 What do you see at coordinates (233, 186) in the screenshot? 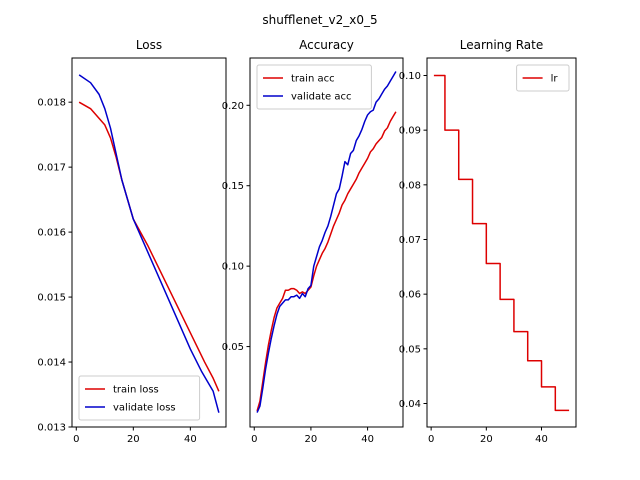
I see `y-tick-label: 0.15` at bounding box center [233, 186].